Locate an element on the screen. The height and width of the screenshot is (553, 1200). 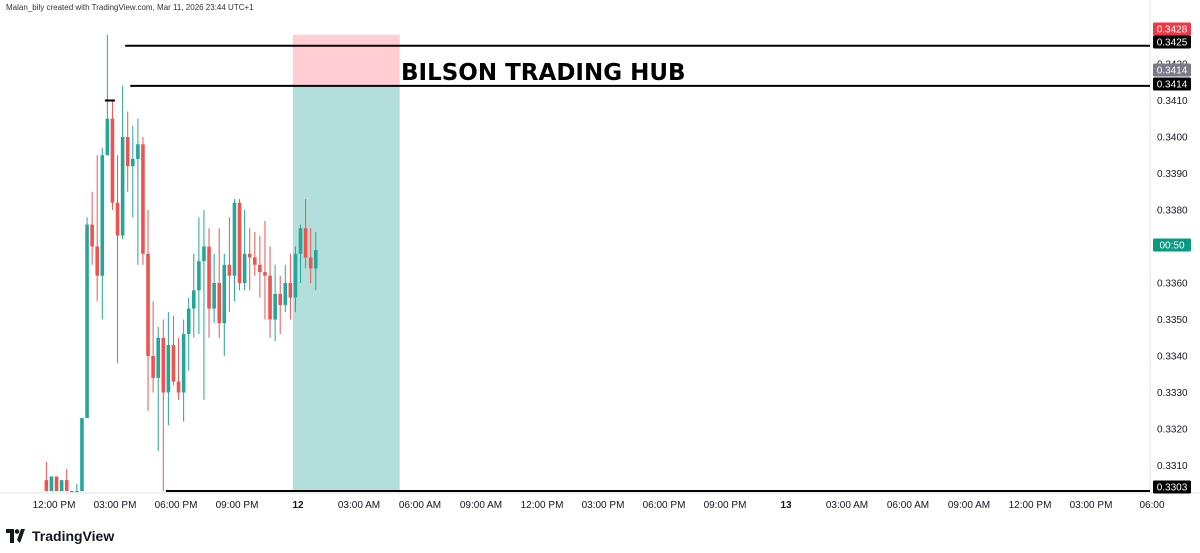
price-badge-label: 00:50 is located at coordinates (1171, 246).